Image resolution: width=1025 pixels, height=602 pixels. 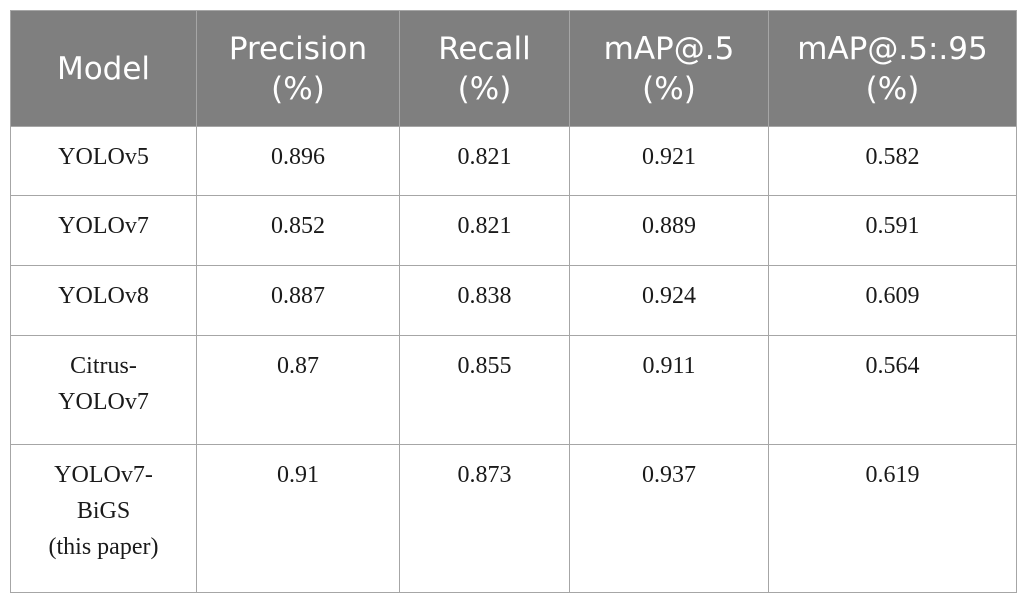 I want to click on cell-precision: 0.887, so click(x=298, y=300).